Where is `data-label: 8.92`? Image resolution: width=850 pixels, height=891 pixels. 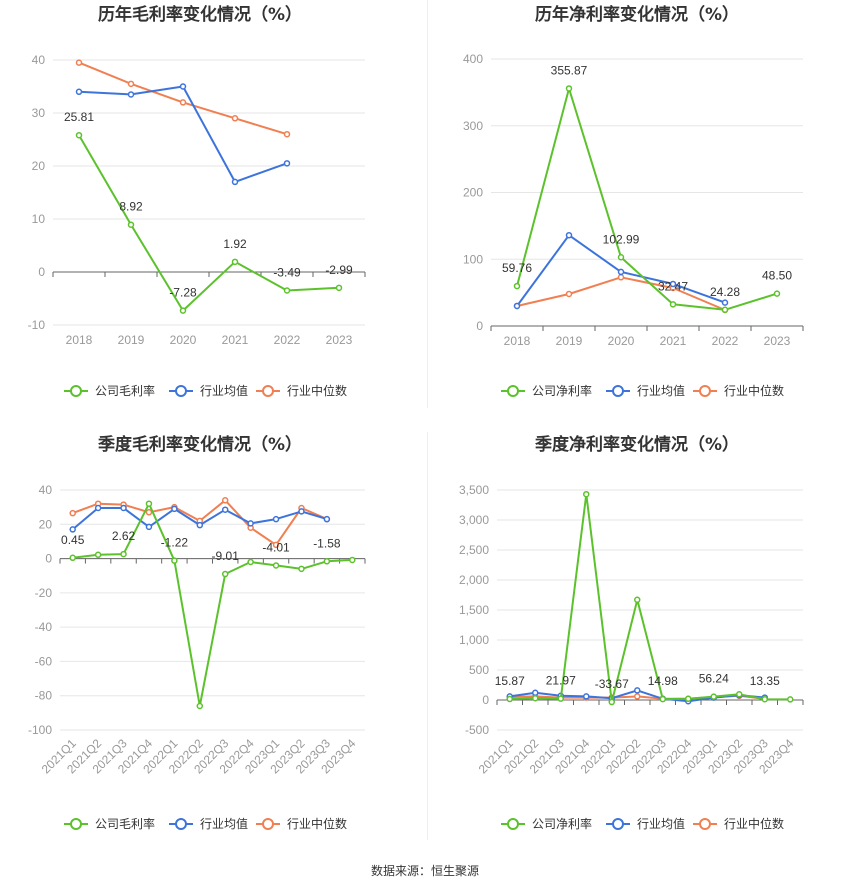 data-label: 8.92 is located at coordinates (131, 207).